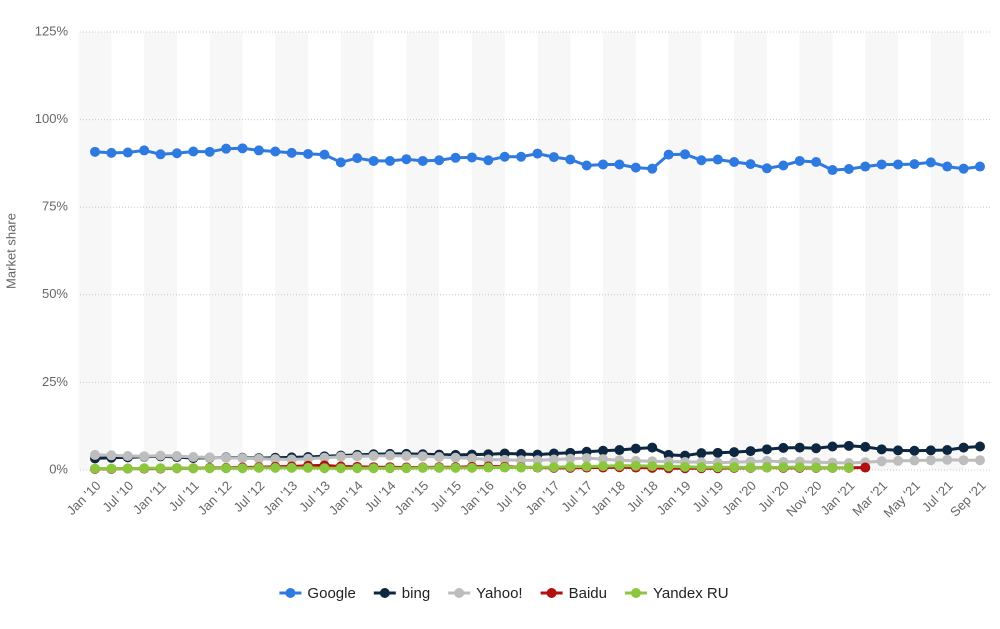 Image resolution: width=1000 pixels, height=629 pixels. I want to click on legend-label: Google, so click(331, 593).